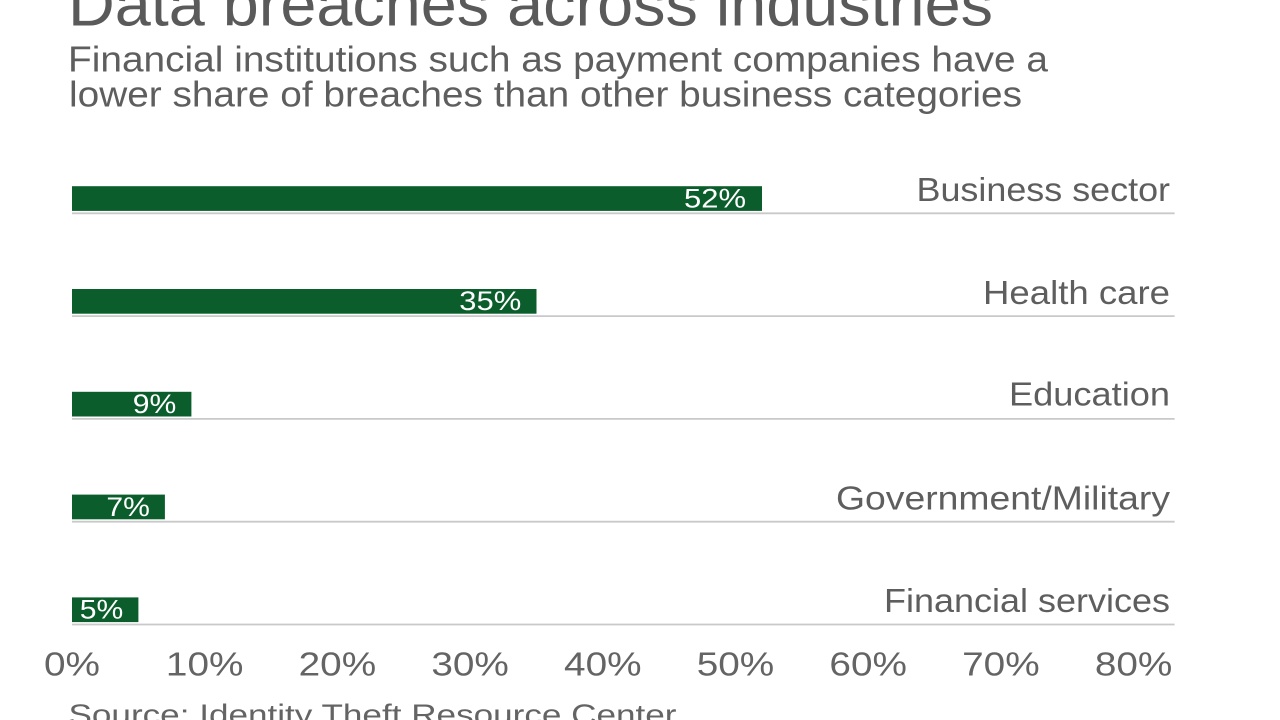 This screenshot has width=1280, height=720. I want to click on svg-text: Health care, so click(1076, 292).